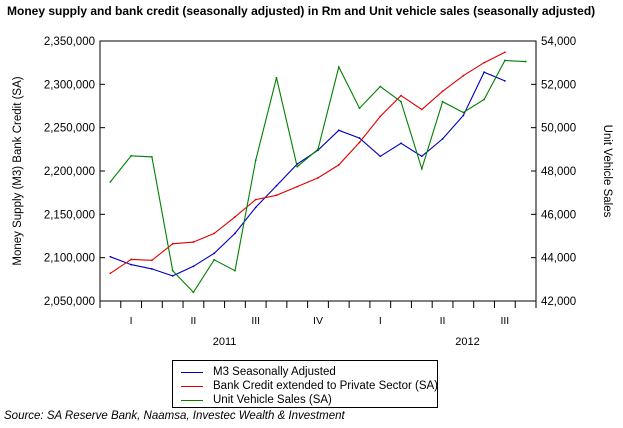  I want to click on left-axis-title: Money Supply (M3) Bank Credit (SA), so click(18, 170).